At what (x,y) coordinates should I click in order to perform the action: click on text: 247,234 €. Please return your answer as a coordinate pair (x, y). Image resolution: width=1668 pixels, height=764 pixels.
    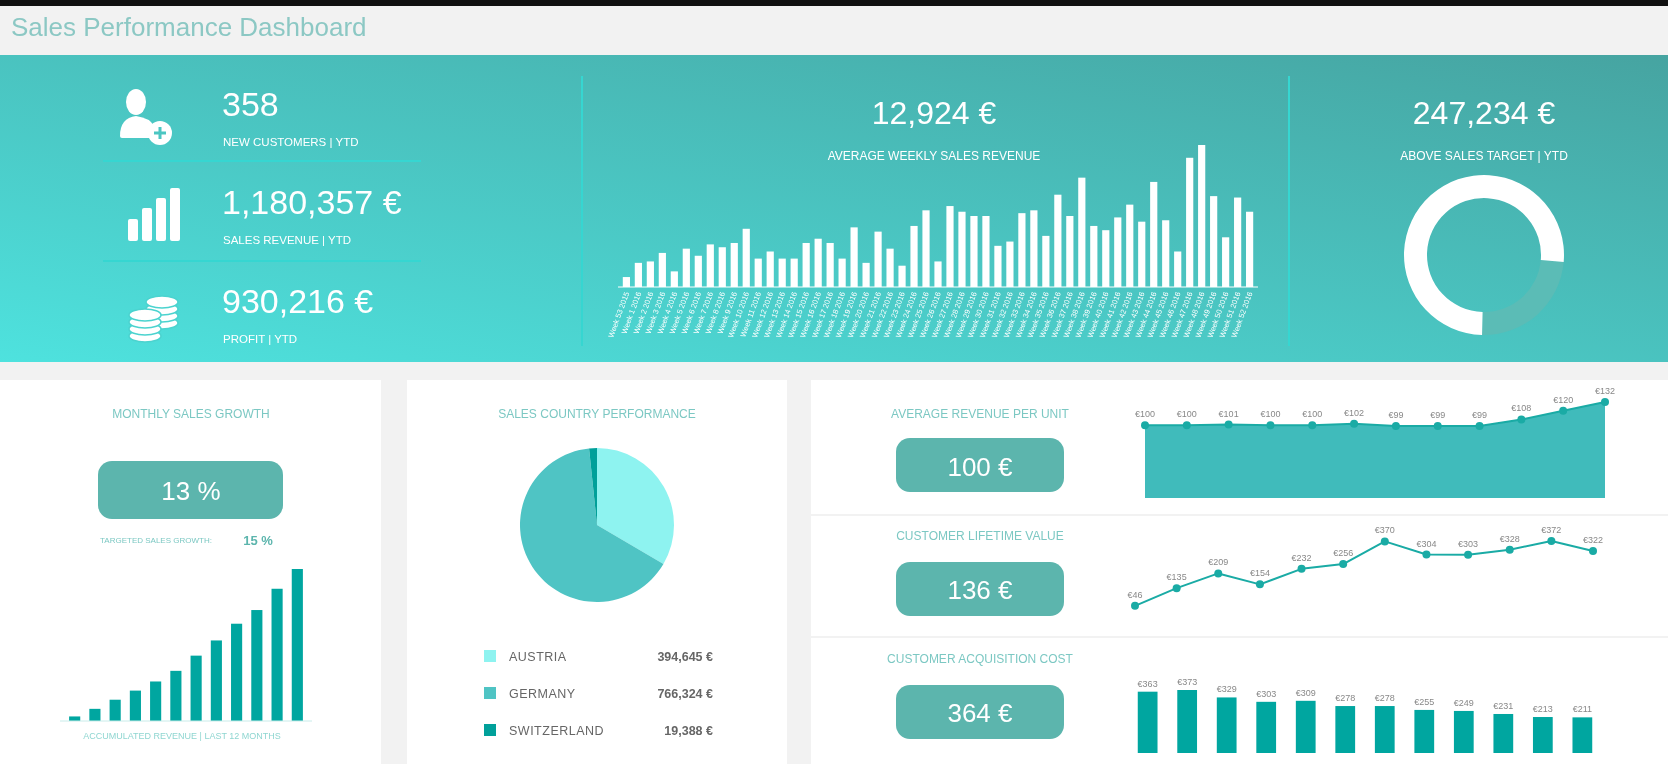
    Looking at the image, I should click on (1484, 113).